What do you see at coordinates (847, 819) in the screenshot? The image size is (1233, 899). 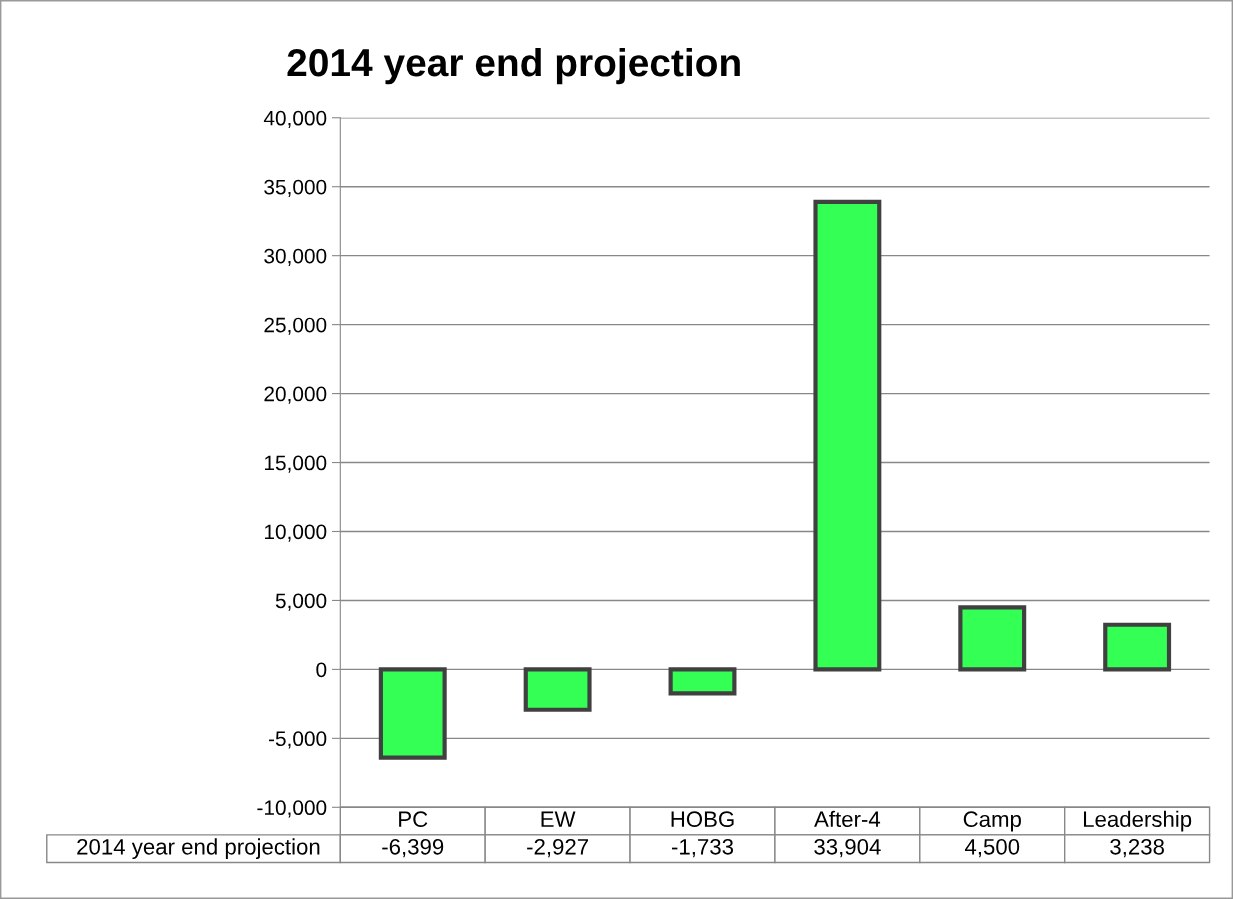 I see `x-tick-label: After-4` at bounding box center [847, 819].